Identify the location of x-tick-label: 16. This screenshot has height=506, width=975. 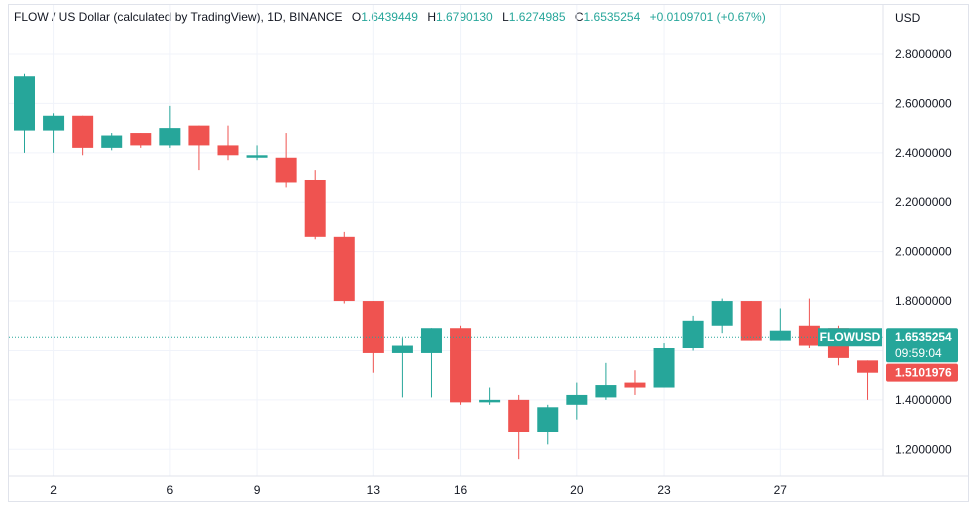
(461, 490).